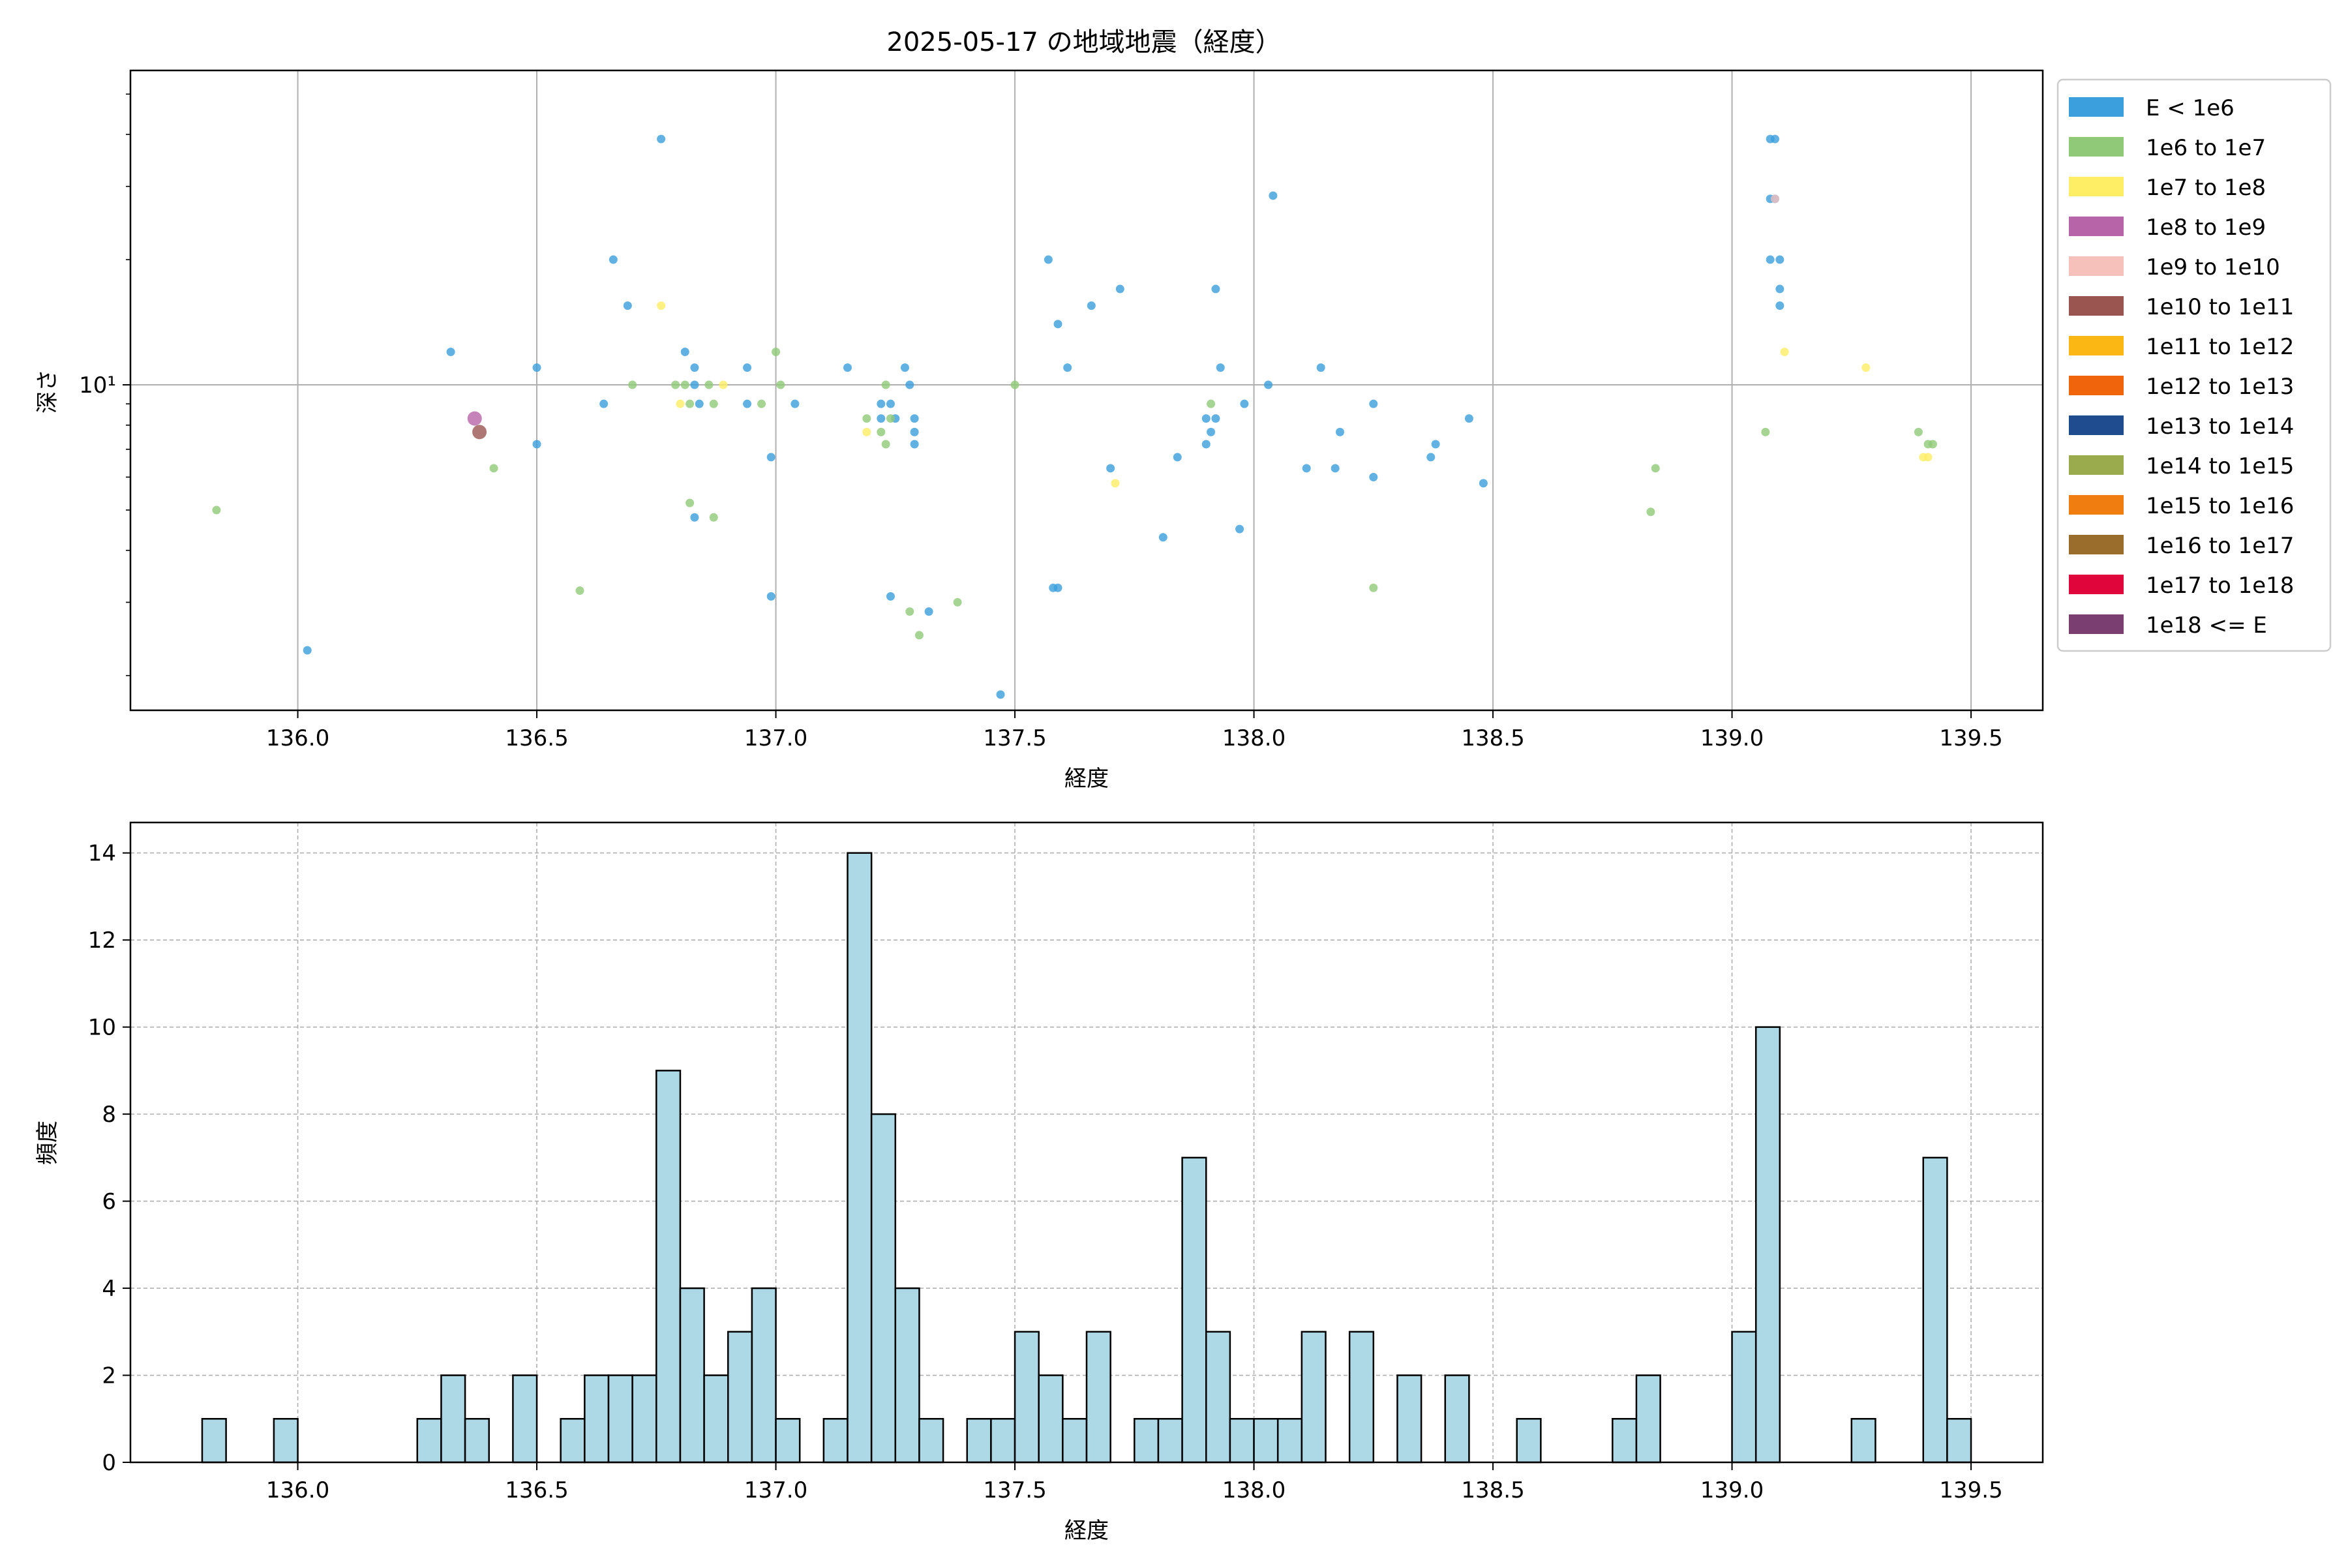 The width and height of the screenshot is (2348, 1568). I want to click on legend-label: 1e10 to 1e11, so click(2220, 307).